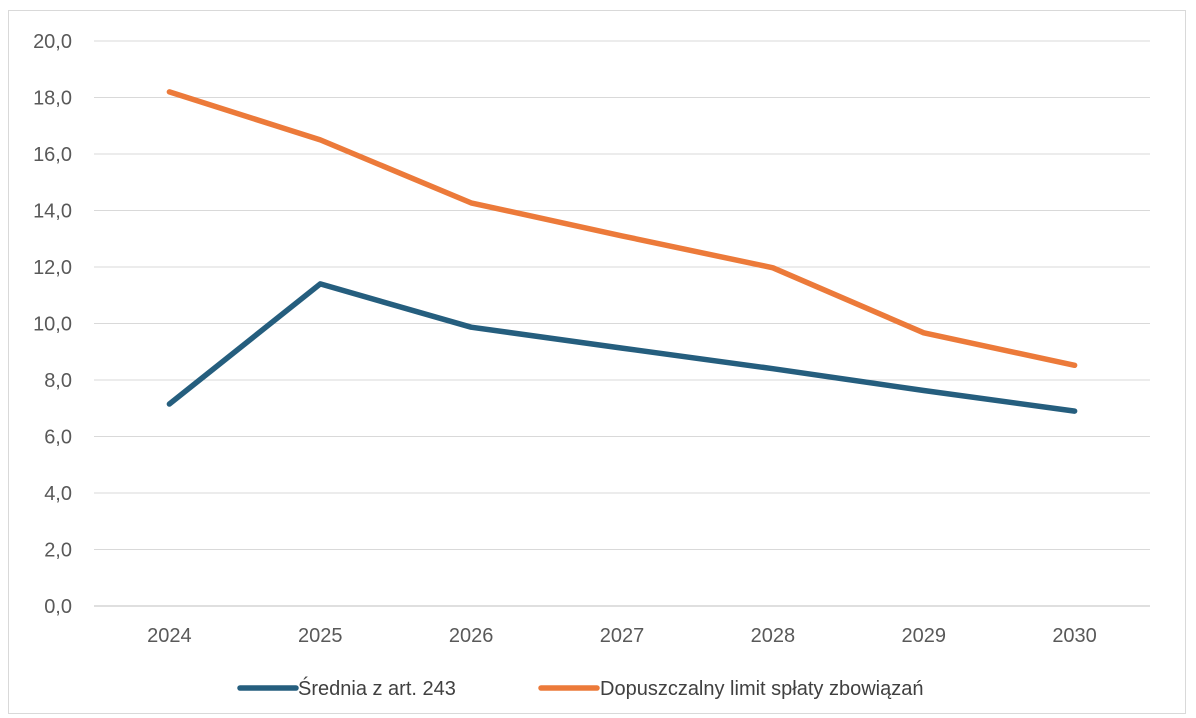 This screenshot has width=1196, height=718. I want to click on y-tick-label: 16,0, so click(52, 155).